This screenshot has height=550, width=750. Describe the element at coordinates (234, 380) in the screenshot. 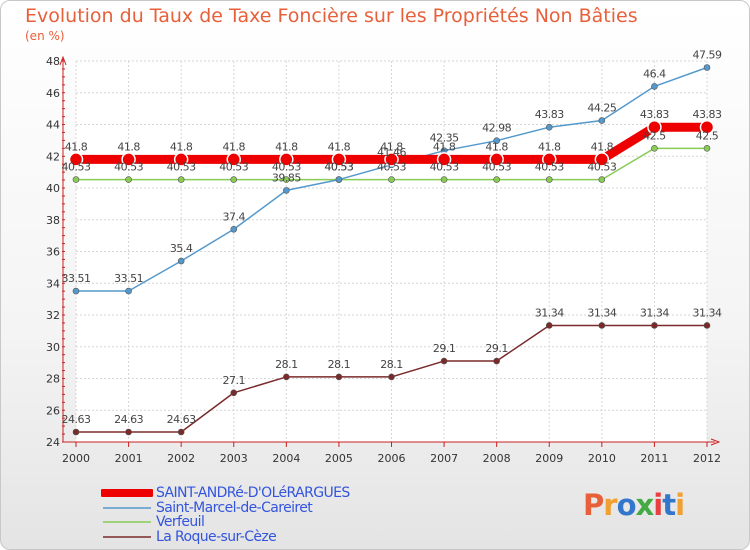

I see `data-label: 27.1` at that location.